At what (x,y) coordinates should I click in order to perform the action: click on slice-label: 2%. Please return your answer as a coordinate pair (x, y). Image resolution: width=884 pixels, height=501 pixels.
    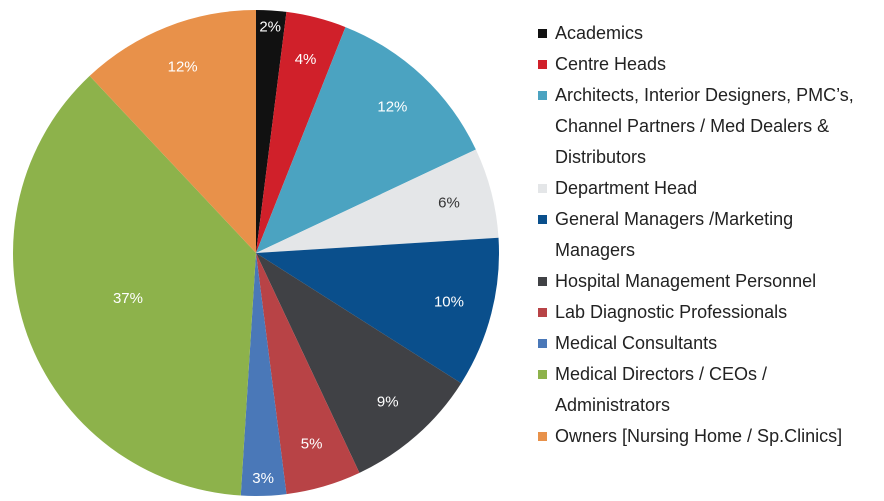
    Looking at the image, I should click on (270, 26).